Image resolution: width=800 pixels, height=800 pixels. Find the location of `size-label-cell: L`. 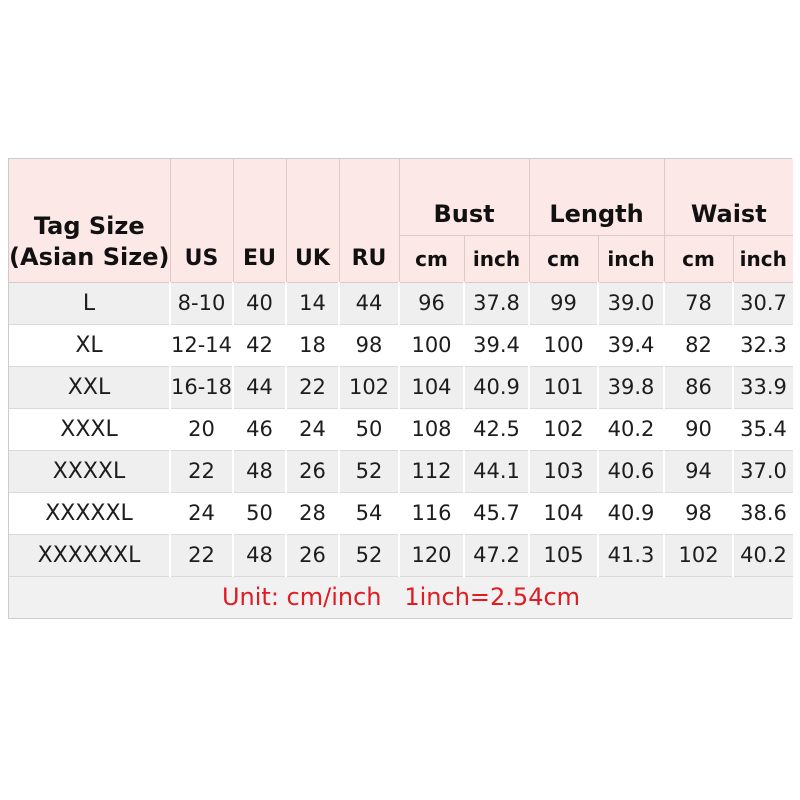

size-label-cell: L is located at coordinates (90, 303).